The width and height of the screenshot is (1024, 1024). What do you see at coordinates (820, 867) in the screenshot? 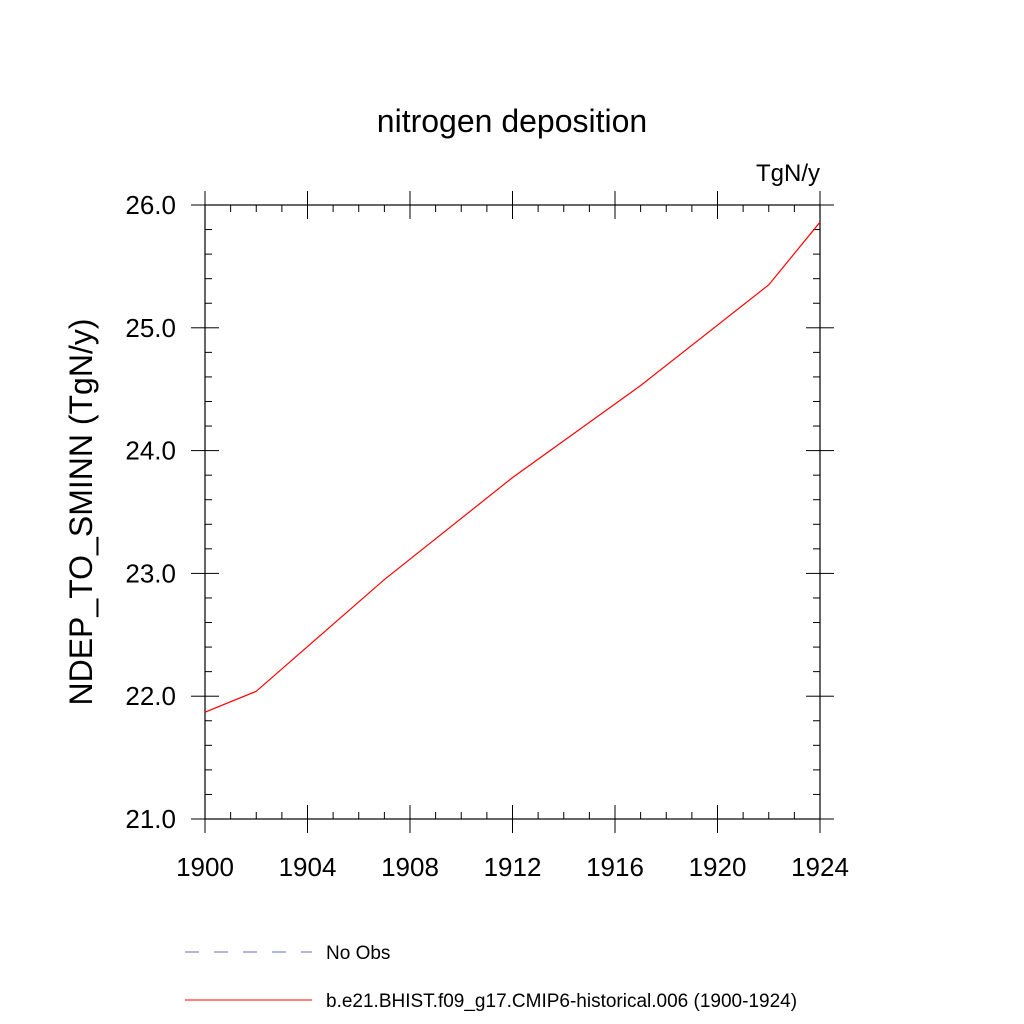
I see `x-tick-label: 1924` at bounding box center [820, 867].